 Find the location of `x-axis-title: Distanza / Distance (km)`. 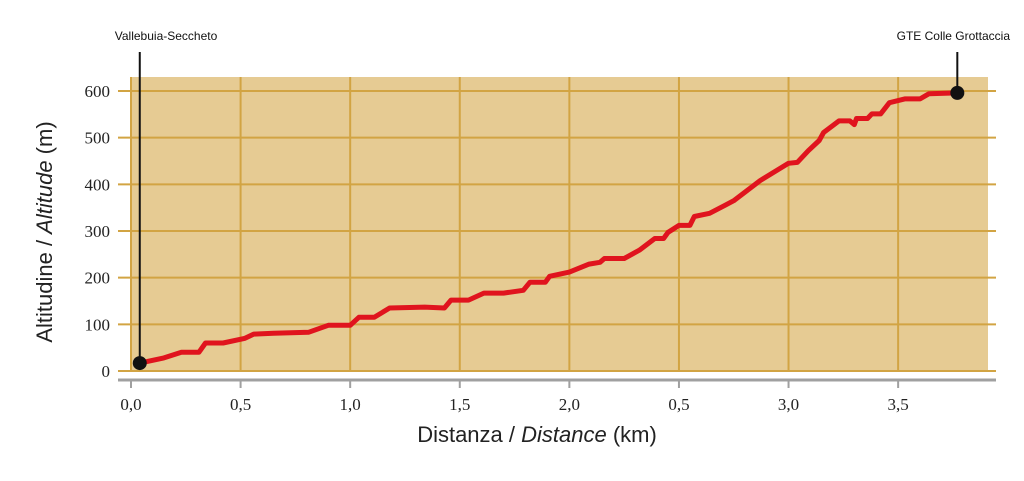

x-axis-title: Distanza / Distance (km) is located at coordinates (537, 434).